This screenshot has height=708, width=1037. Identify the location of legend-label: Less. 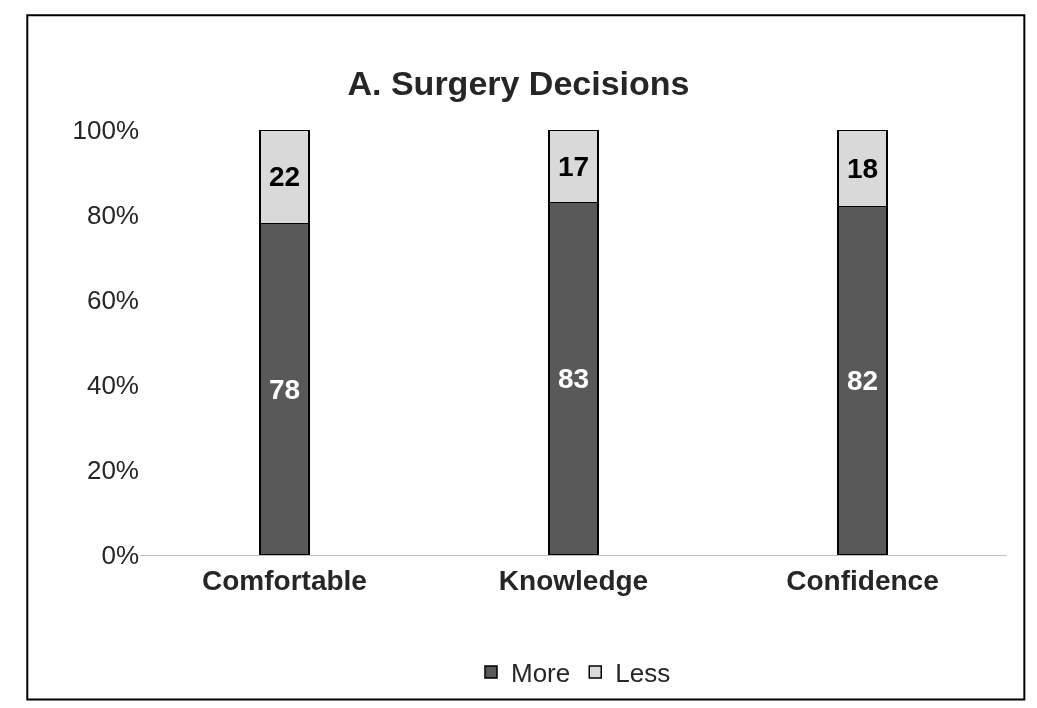
(643, 673).